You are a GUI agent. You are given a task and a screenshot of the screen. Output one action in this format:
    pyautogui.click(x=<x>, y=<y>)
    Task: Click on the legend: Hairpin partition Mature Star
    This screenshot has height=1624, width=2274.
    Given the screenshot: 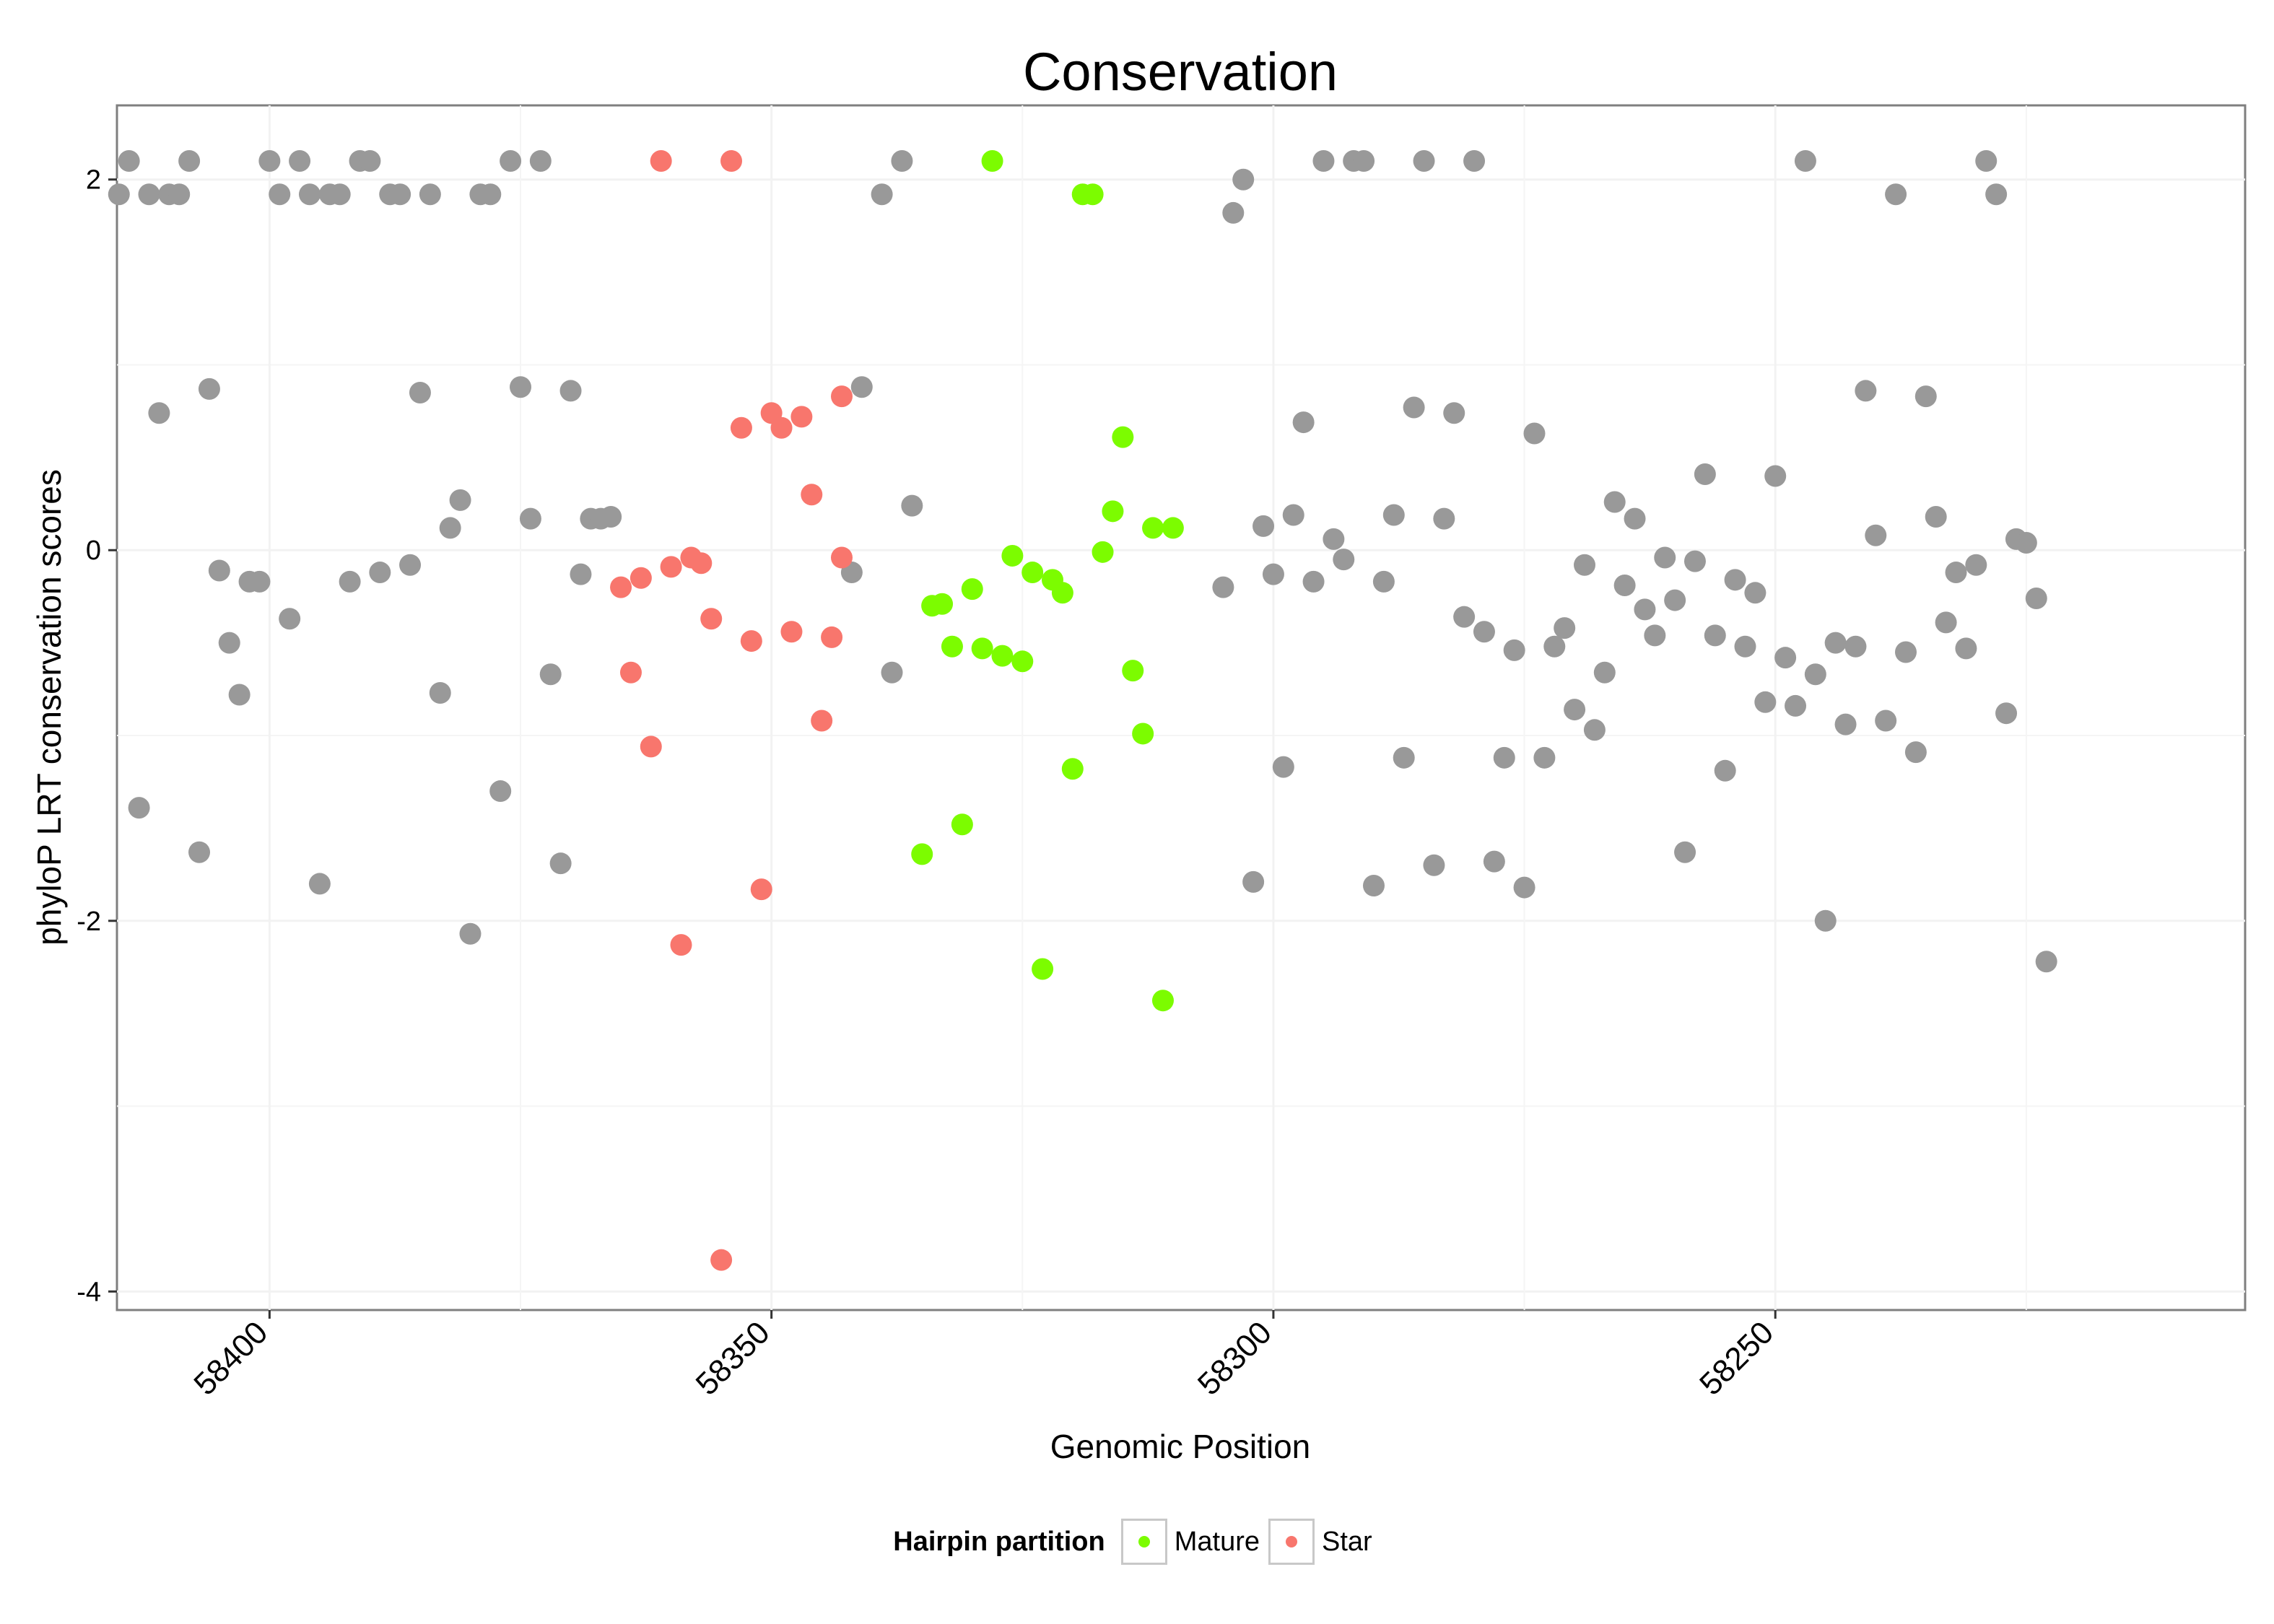 What is the action you would take?
    pyautogui.click(x=1137, y=1541)
    